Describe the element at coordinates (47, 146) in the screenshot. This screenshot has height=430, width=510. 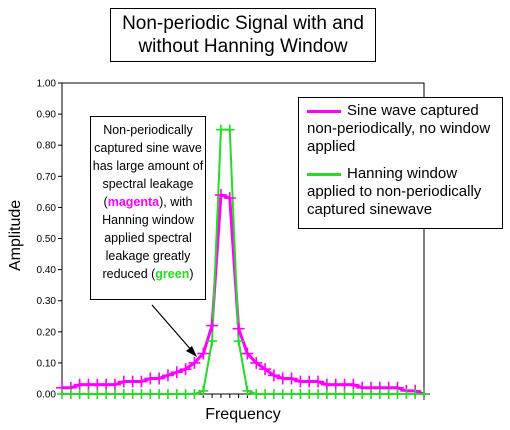
I see `y-tick-label: 0.80` at that location.